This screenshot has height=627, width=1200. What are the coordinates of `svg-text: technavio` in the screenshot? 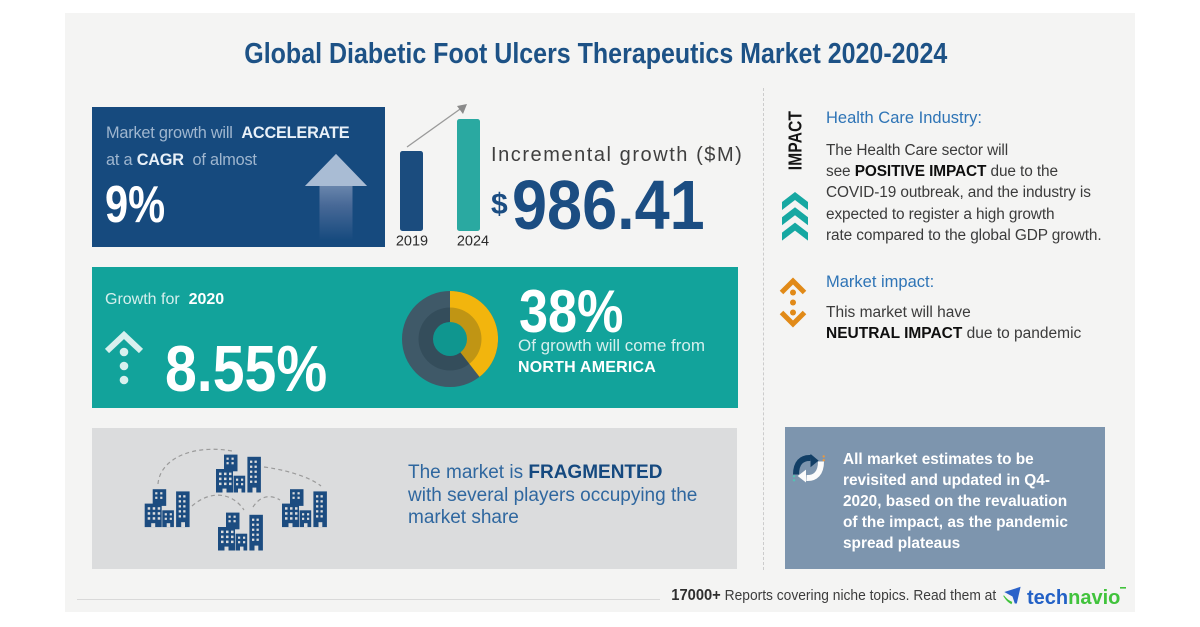 It's located at (1073, 598).